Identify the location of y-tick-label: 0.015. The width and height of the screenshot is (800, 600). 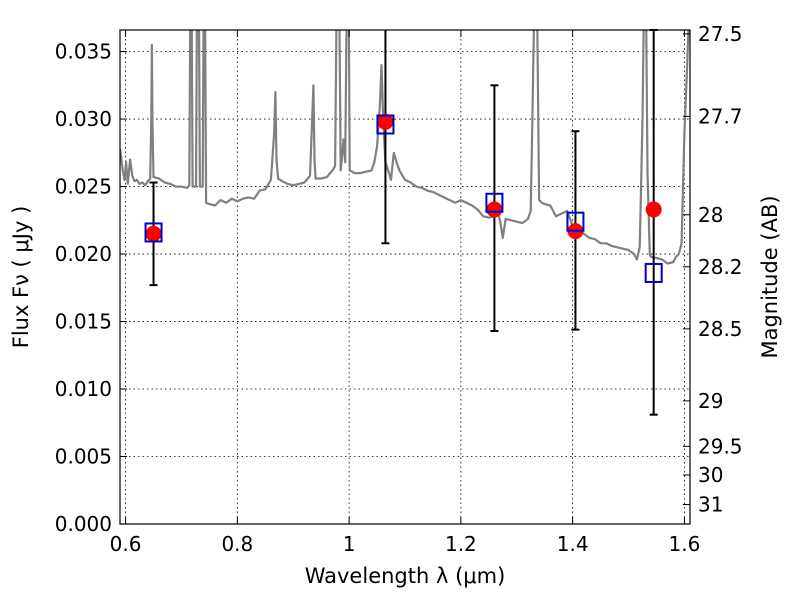
(83, 322).